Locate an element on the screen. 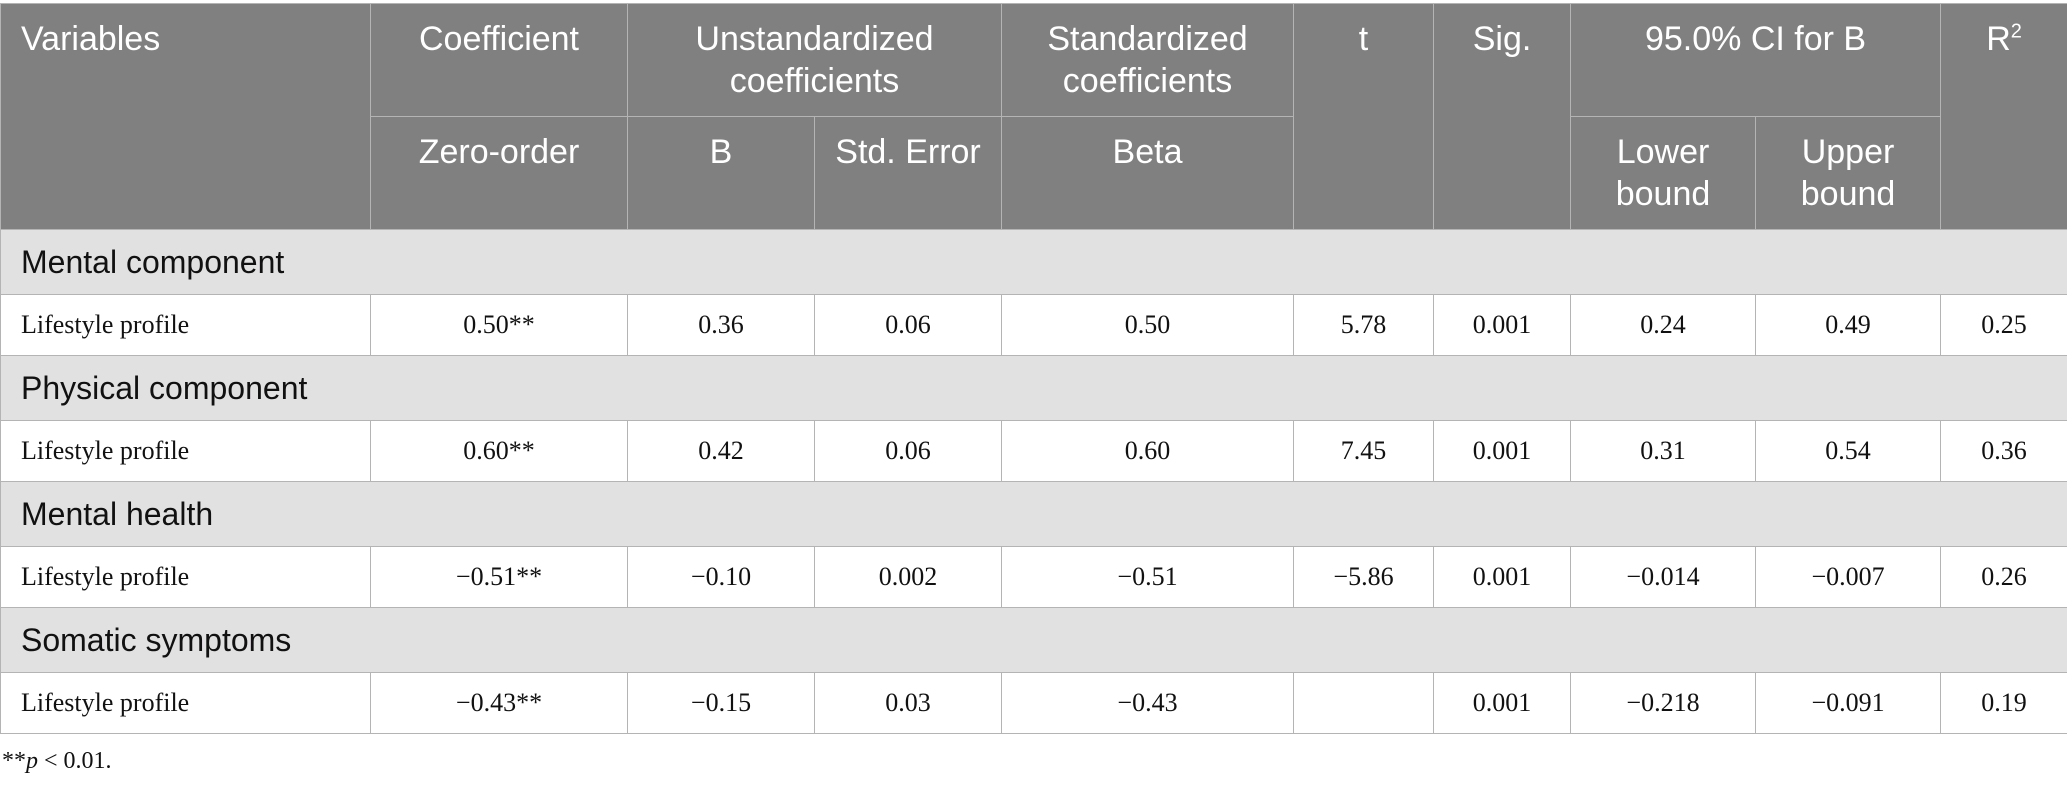  header-standardized: Standardized coefficients is located at coordinates (1148, 60).